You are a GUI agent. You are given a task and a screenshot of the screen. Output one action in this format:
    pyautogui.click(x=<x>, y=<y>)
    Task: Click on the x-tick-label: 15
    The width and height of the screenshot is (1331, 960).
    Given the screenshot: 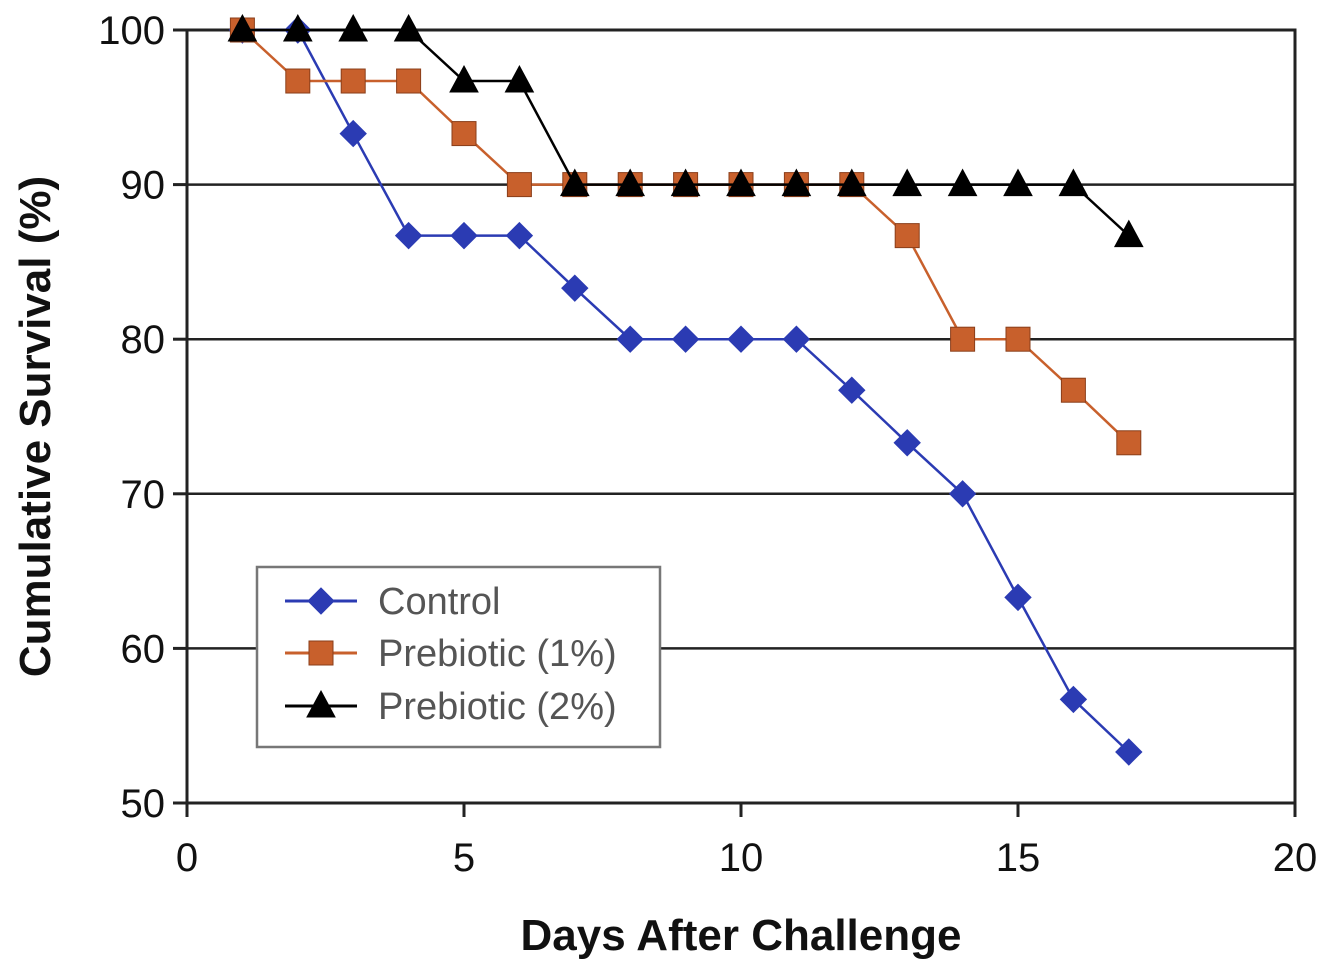 What is the action you would take?
    pyautogui.click(x=1018, y=858)
    